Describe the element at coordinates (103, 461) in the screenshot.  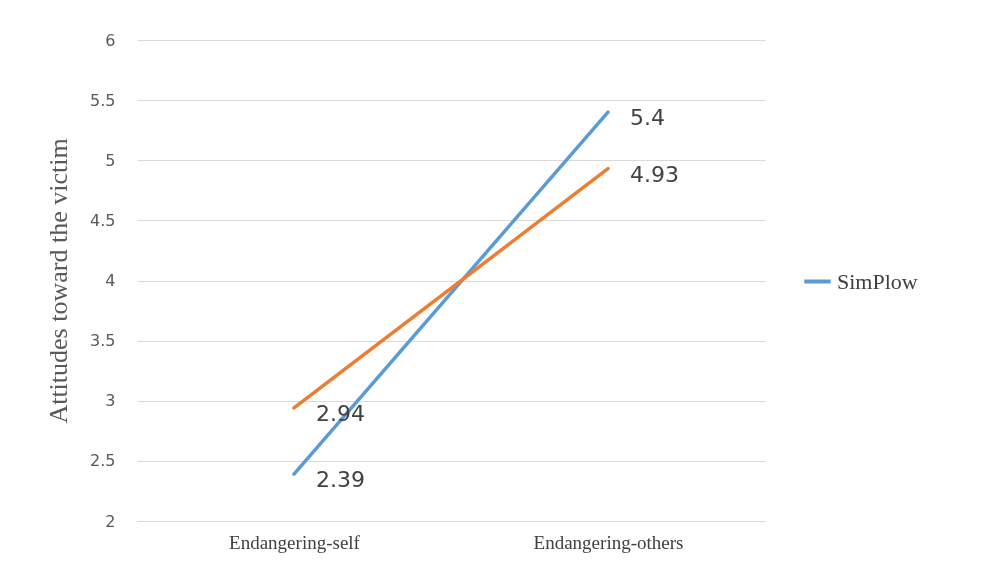
I see `y-tick-label: 2.5` at that location.